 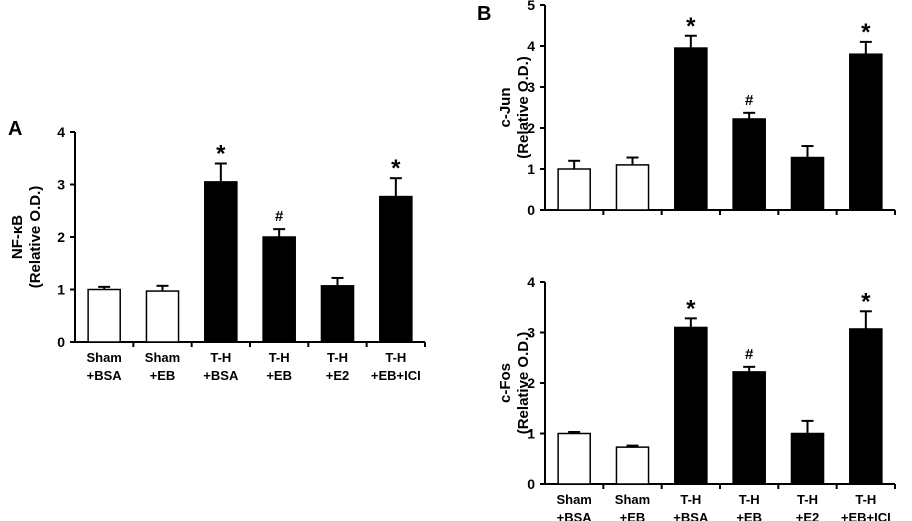 What do you see at coordinates (15, 129) in the screenshot?
I see `panel-label: A` at bounding box center [15, 129].